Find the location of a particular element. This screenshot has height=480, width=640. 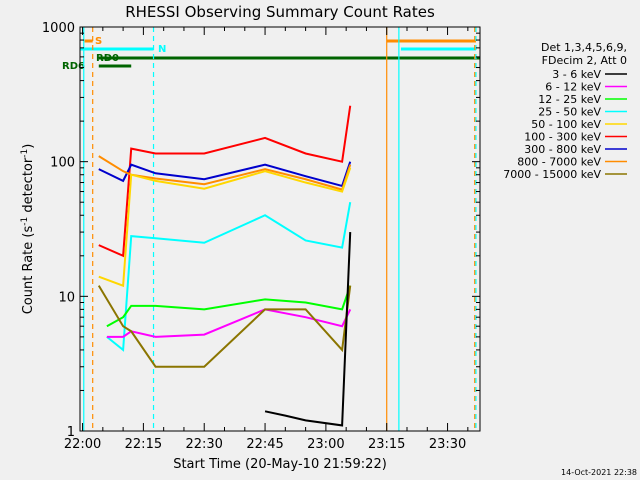

flag-bar-label: RD0 is located at coordinates (107, 58).